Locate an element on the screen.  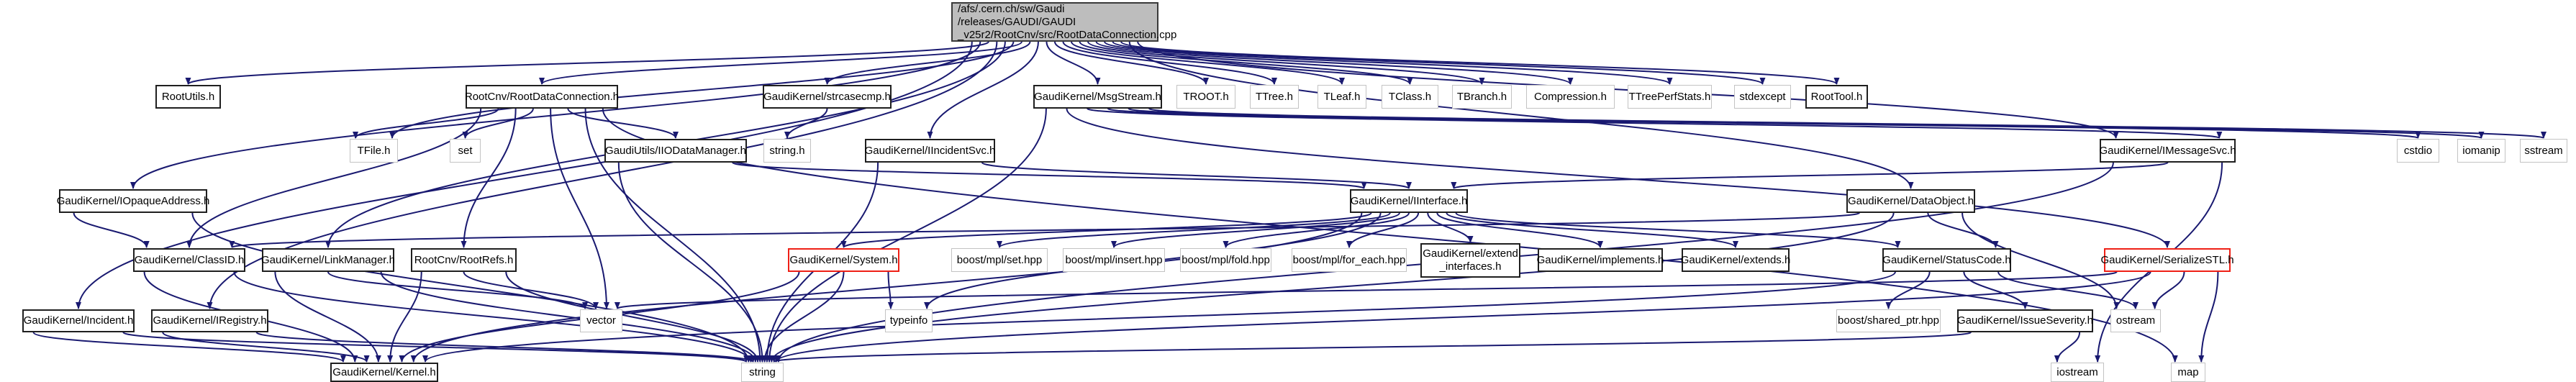
node-incident: GaudiKernel/Incident.h is located at coordinates (78, 320).